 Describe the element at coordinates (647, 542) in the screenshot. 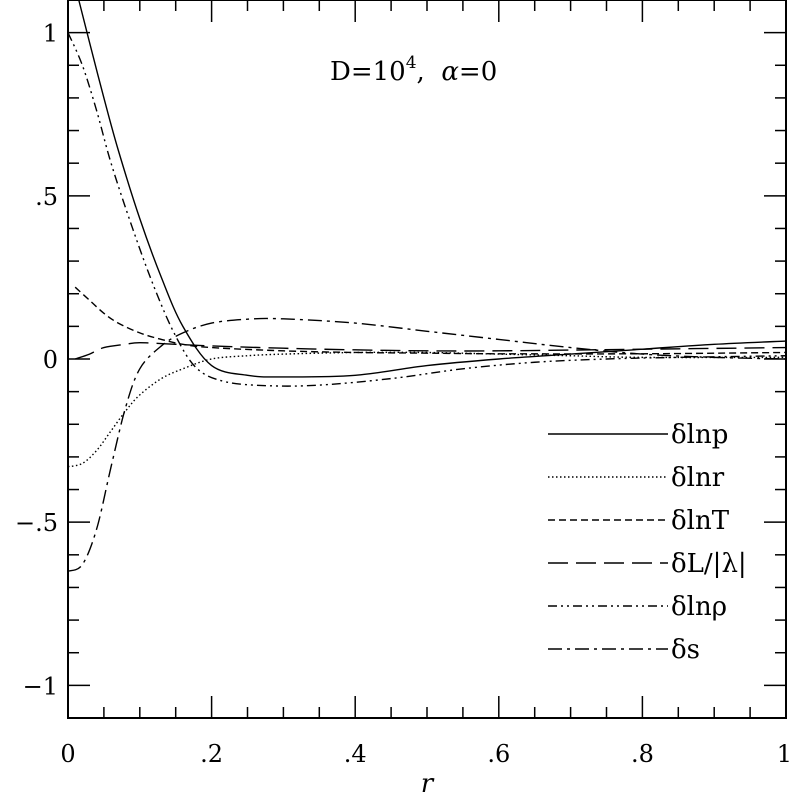

I see `legend: δlnp δlnr δlnT δL/|λ| δlnρ δs` at that location.